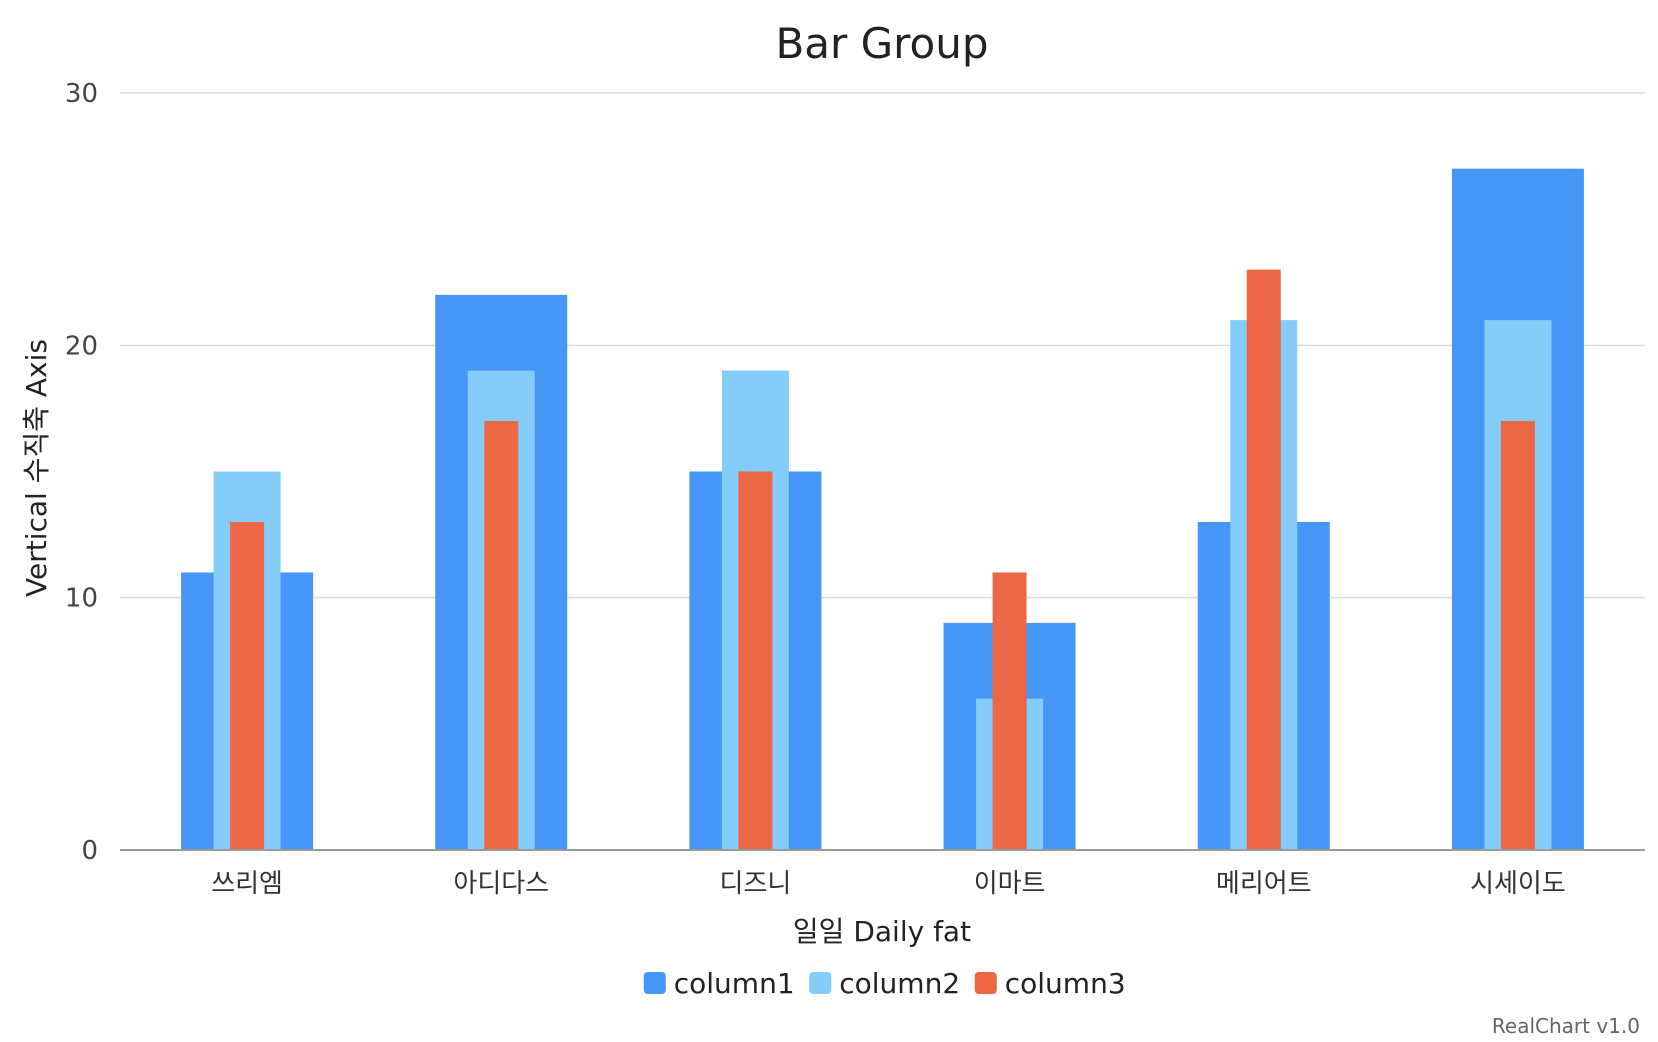 The height and width of the screenshot is (1042, 1658). I want to click on y-tick-label: 10, so click(81, 599).